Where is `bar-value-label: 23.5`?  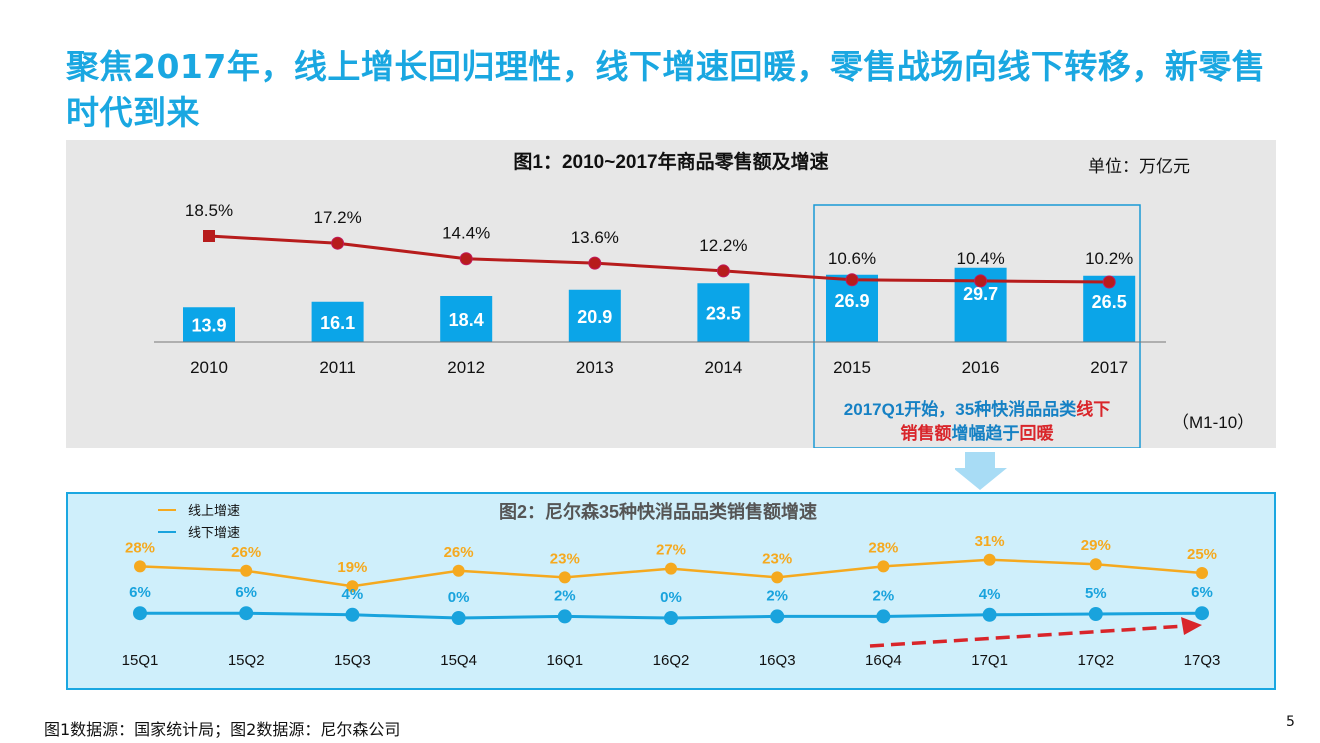
bar-value-label: 23.5 is located at coordinates (723, 314).